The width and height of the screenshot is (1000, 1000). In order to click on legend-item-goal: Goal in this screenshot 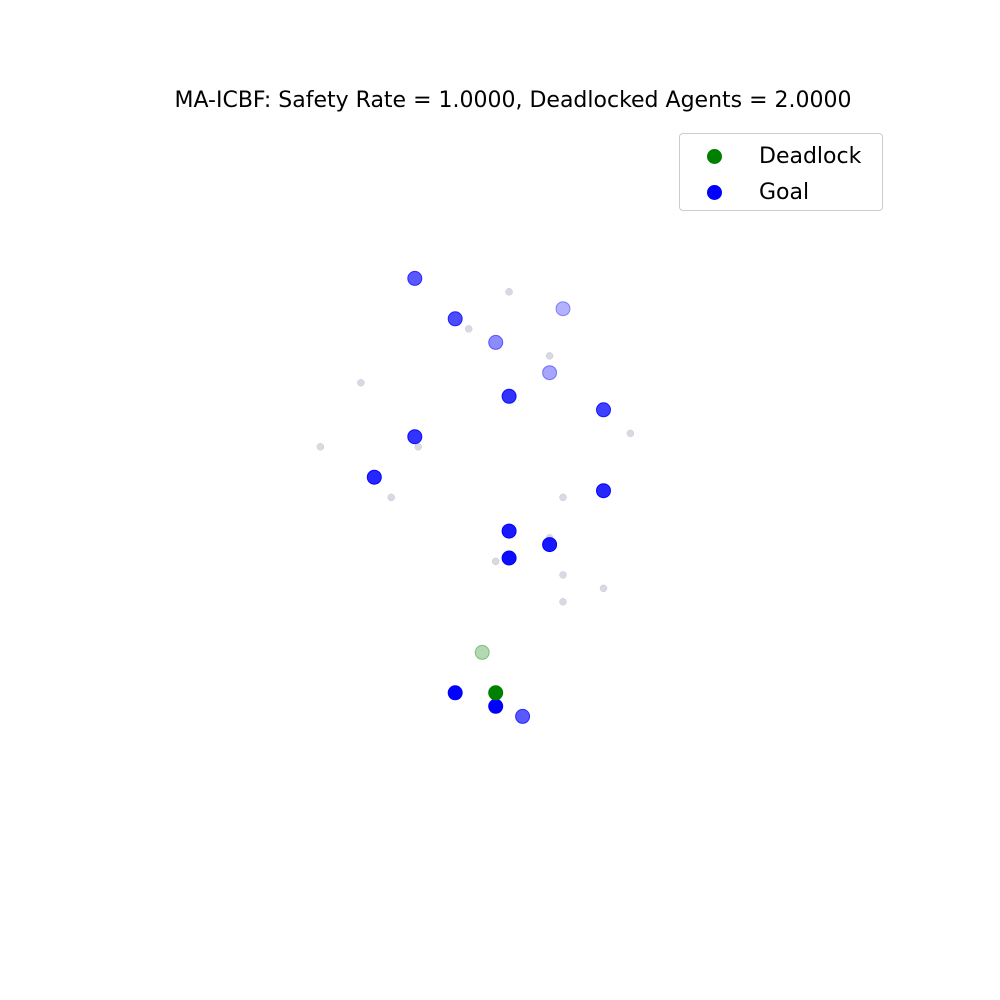, I will do `click(781, 193)`.